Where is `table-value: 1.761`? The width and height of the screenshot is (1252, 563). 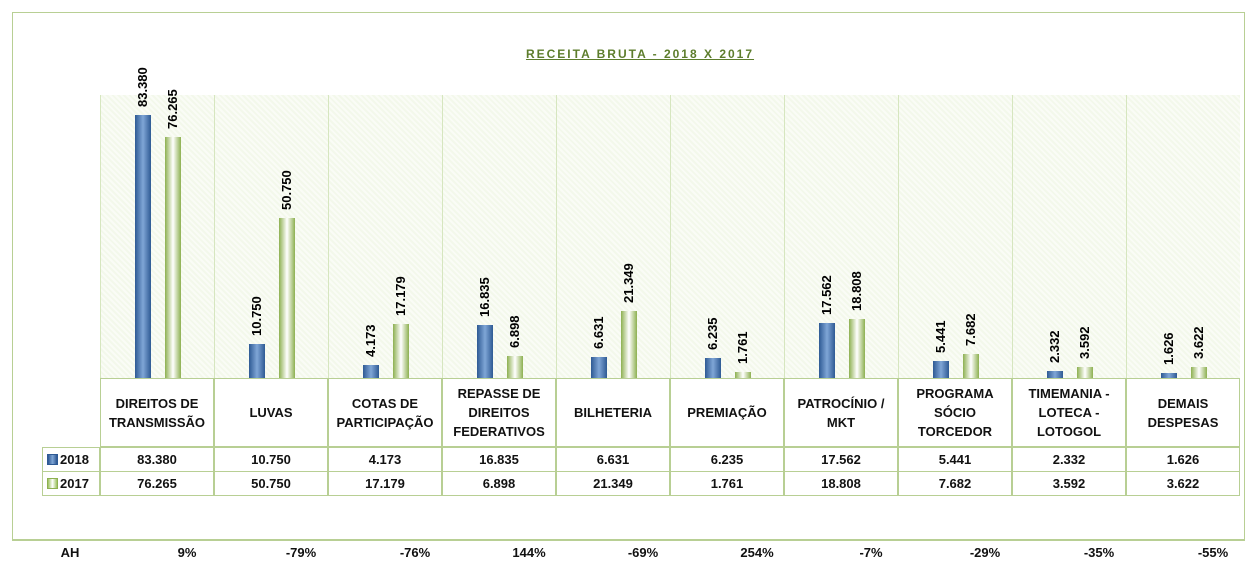 table-value: 1.761 is located at coordinates (727, 483).